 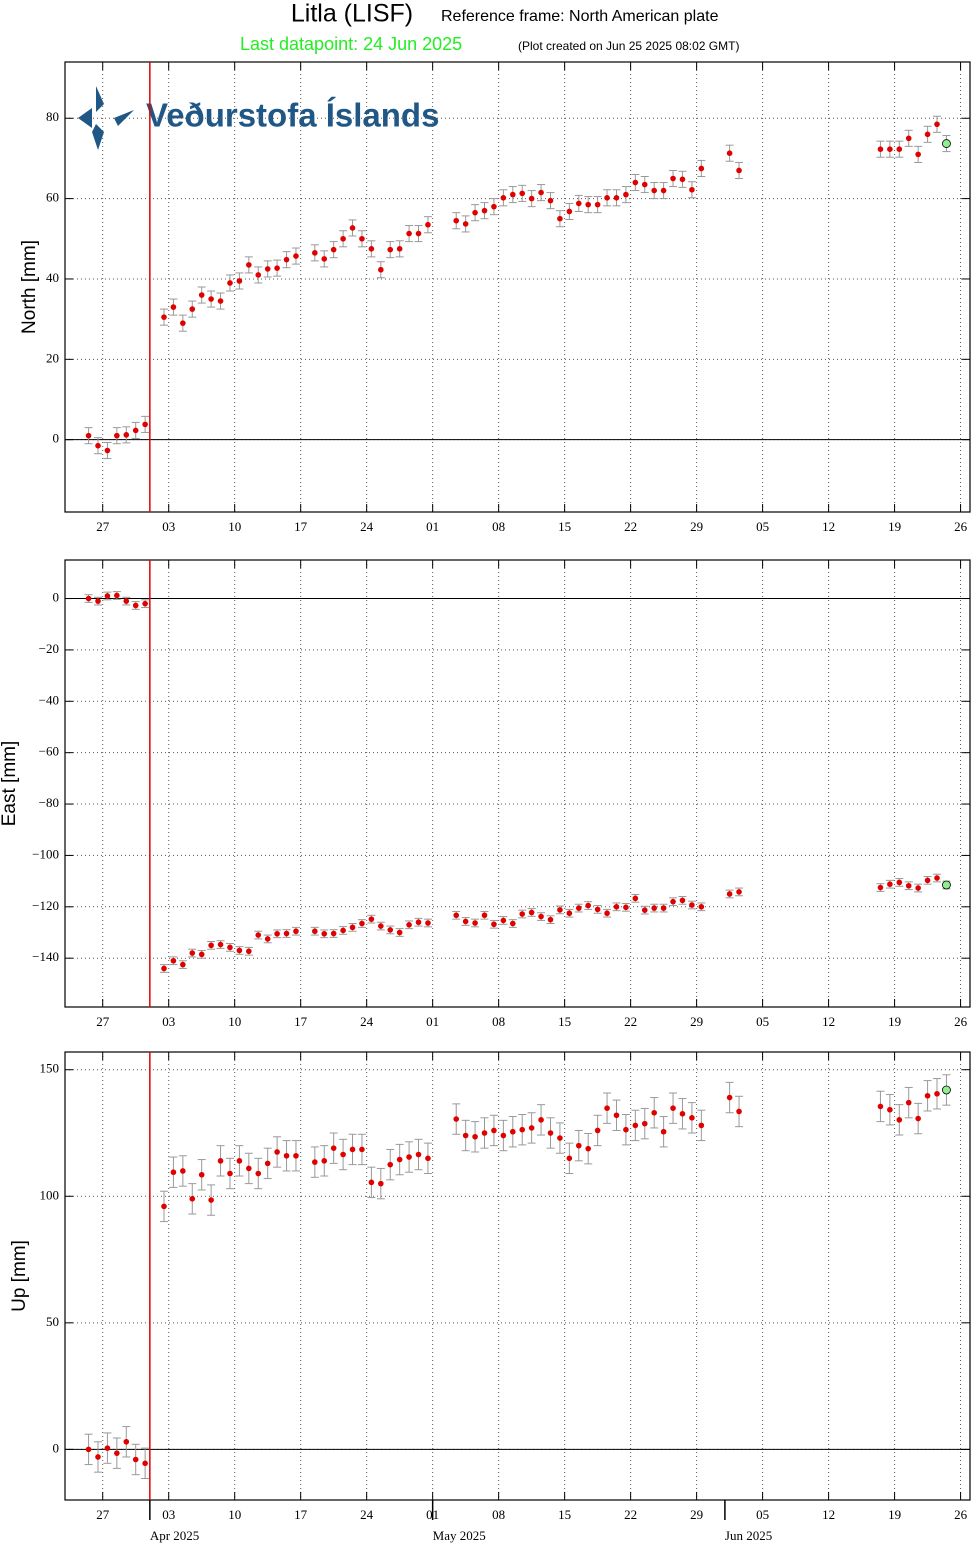 I want to click on x-tick-label: 08, so click(x=498, y=526).